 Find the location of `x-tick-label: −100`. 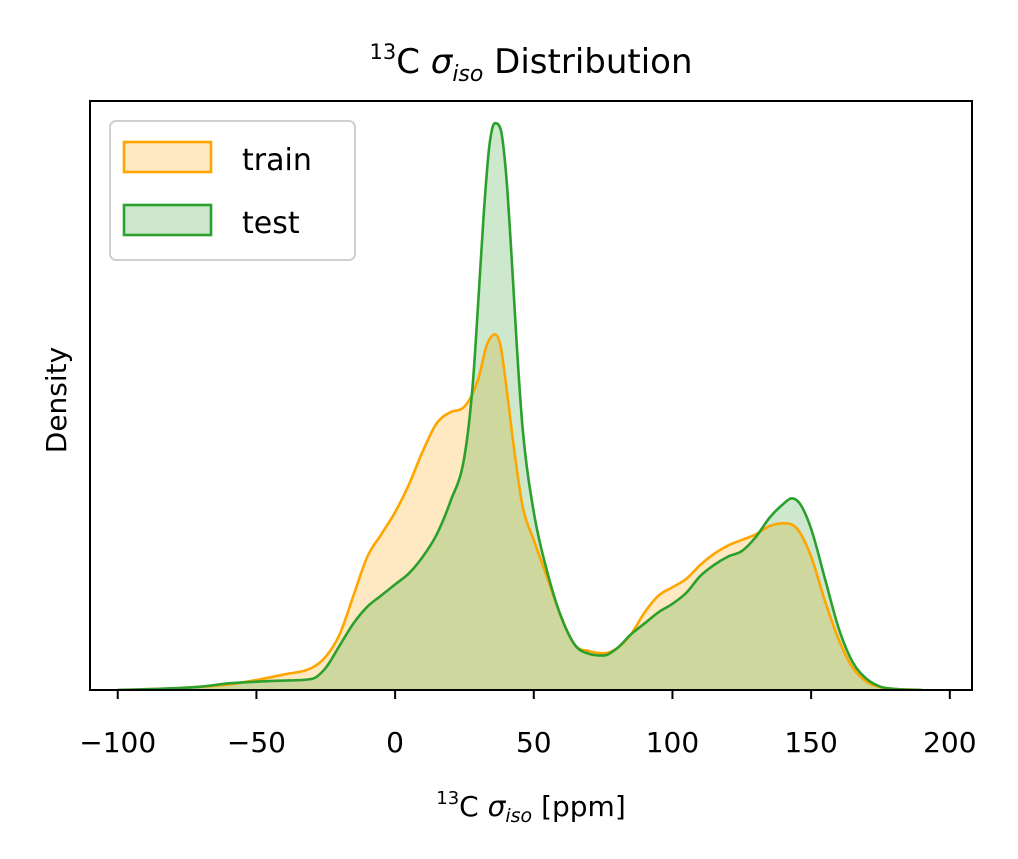

x-tick-label: −100 is located at coordinates (117, 742).